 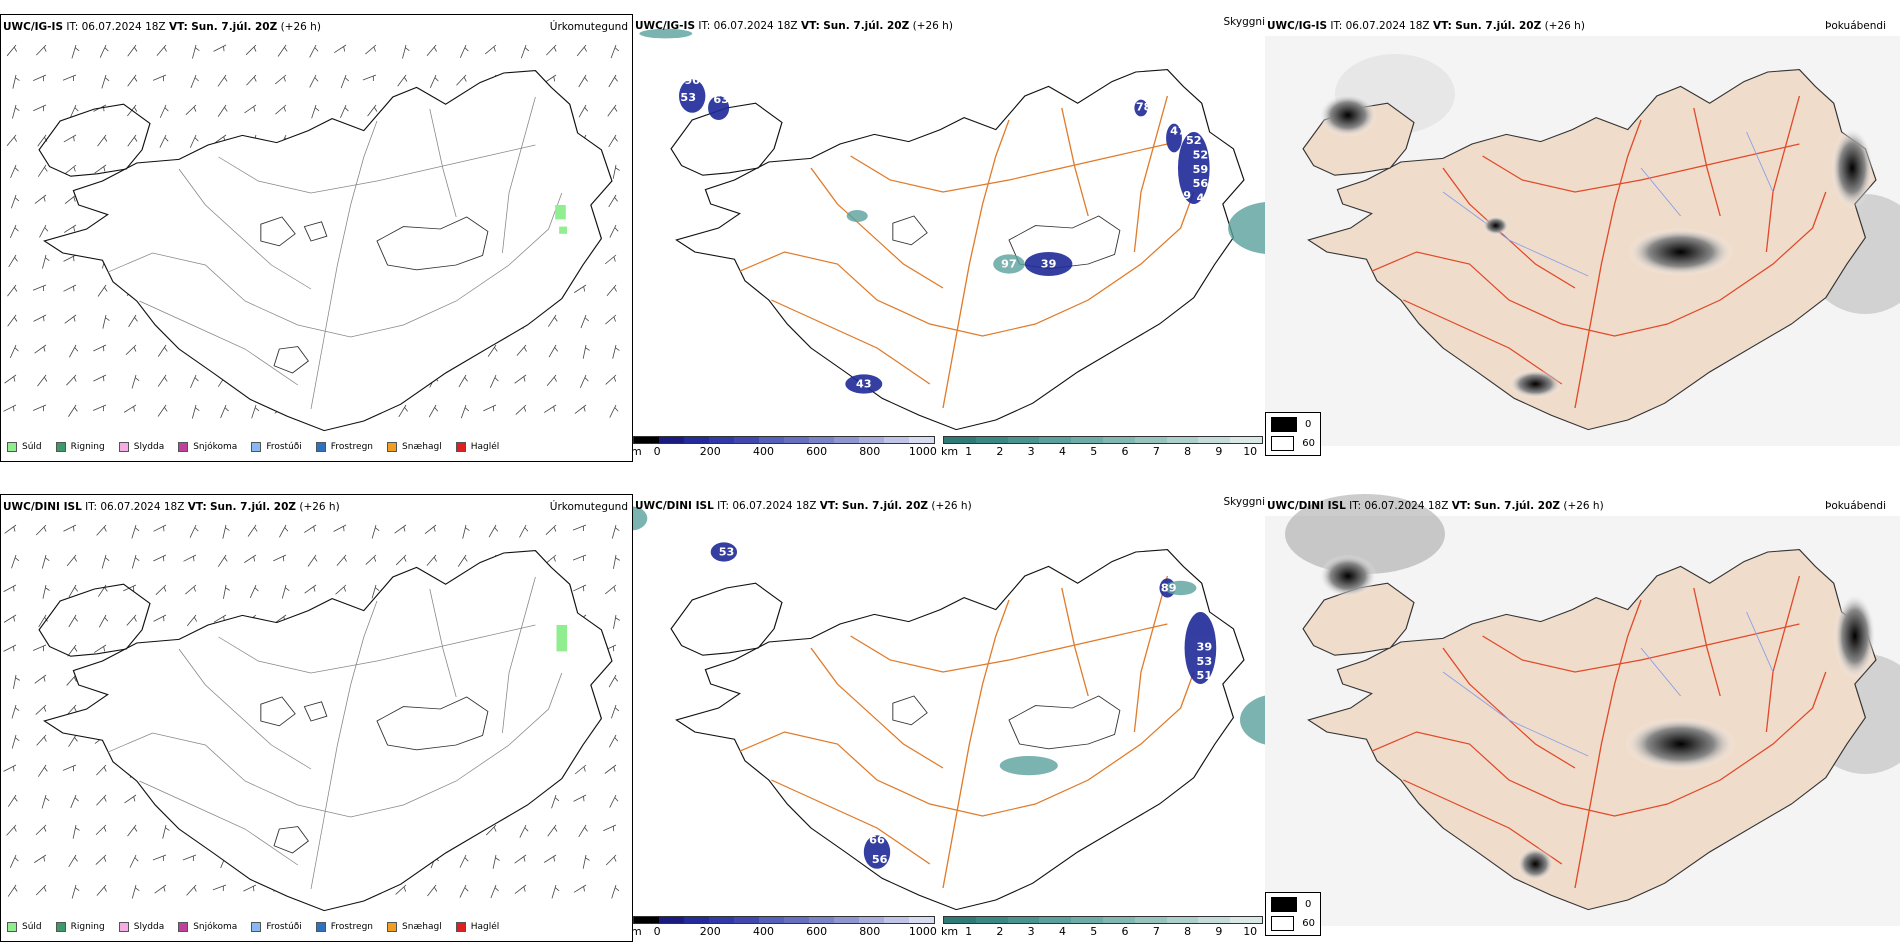 What do you see at coordinates (414, 927) in the screenshot?
I see `legend-item: Snæhagl` at bounding box center [414, 927].